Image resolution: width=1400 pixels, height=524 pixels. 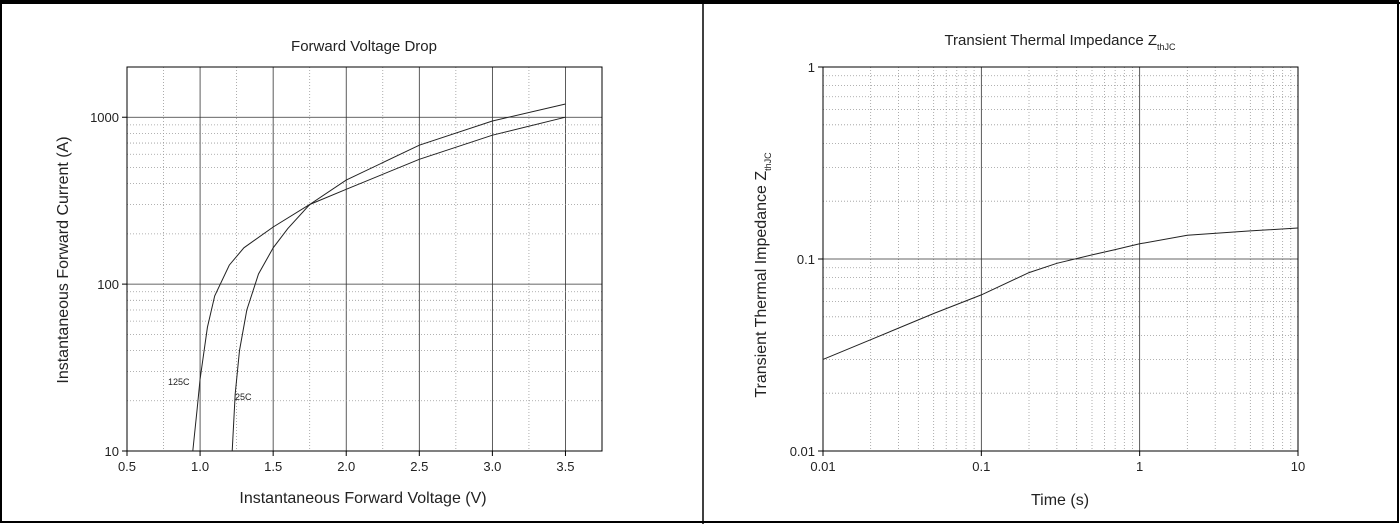 What do you see at coordinates (243, 397) in the screenshot?
I see `chart1-annotation-25c: 25C` at bounding box center [243, 397].